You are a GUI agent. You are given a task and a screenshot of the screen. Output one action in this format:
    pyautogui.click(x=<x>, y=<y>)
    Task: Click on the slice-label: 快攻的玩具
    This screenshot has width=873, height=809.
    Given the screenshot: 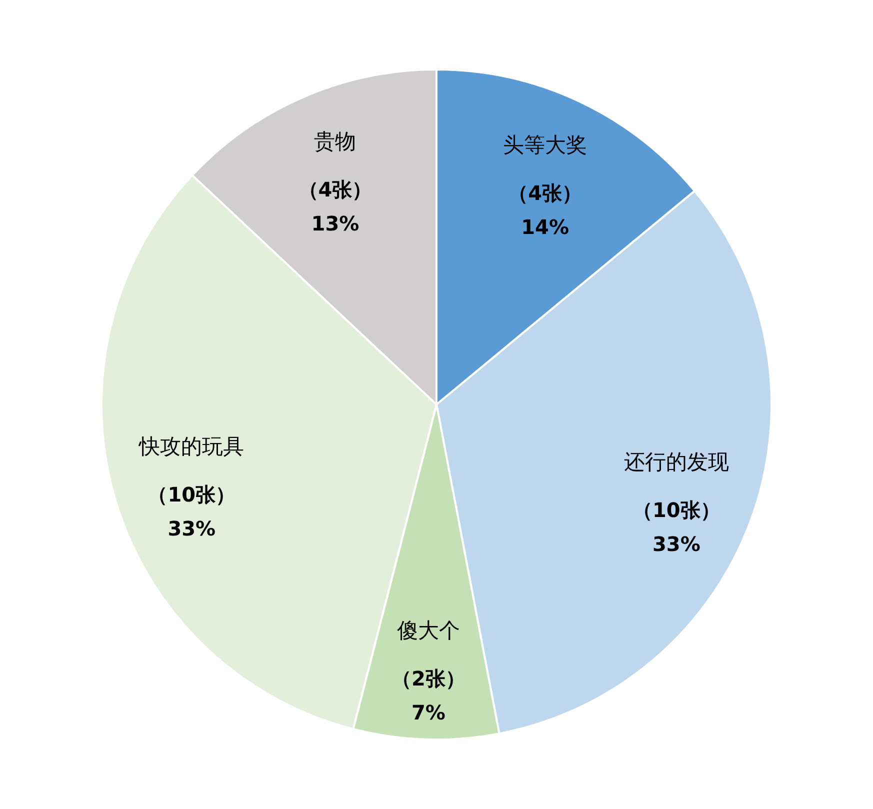 What is the action you would take?
    pyautogui.click(x=191, y=446)
    